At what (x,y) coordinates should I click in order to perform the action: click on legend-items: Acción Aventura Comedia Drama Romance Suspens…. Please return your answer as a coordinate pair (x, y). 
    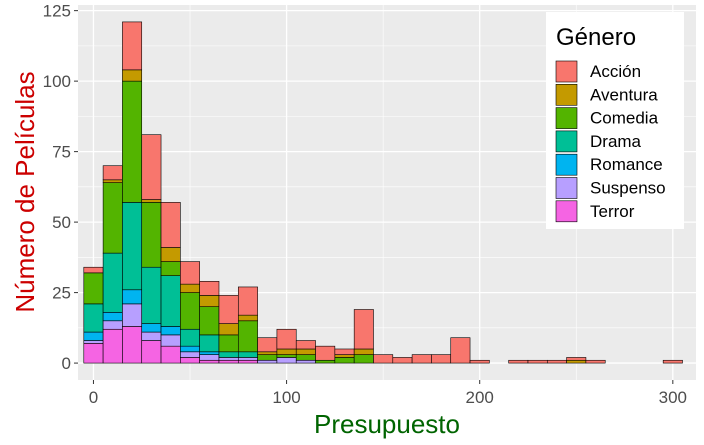
    Looking at the image, I should click on (610, 141).